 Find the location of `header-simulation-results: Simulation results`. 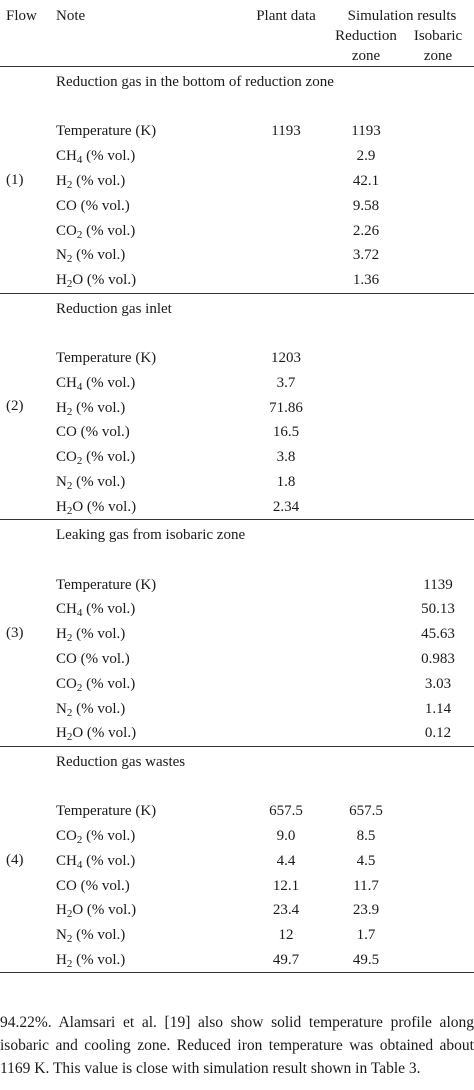

header-simulation-results: Simulation results is located at coordinates (402, 16).